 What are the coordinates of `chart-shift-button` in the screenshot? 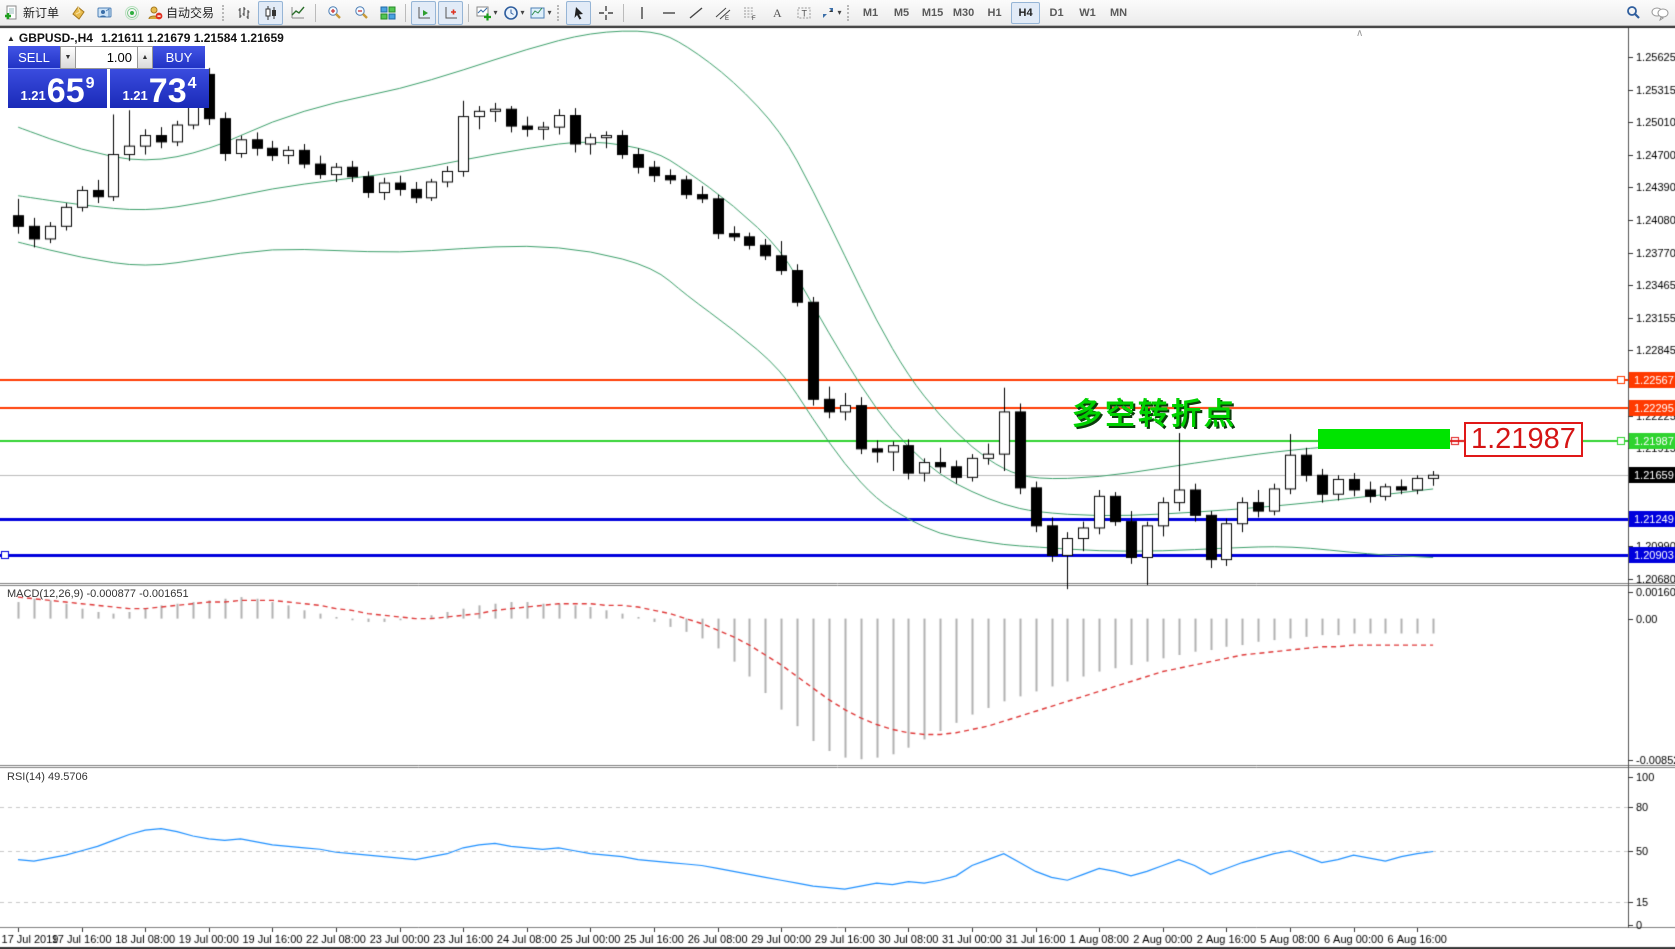 It's located at (451, 12).